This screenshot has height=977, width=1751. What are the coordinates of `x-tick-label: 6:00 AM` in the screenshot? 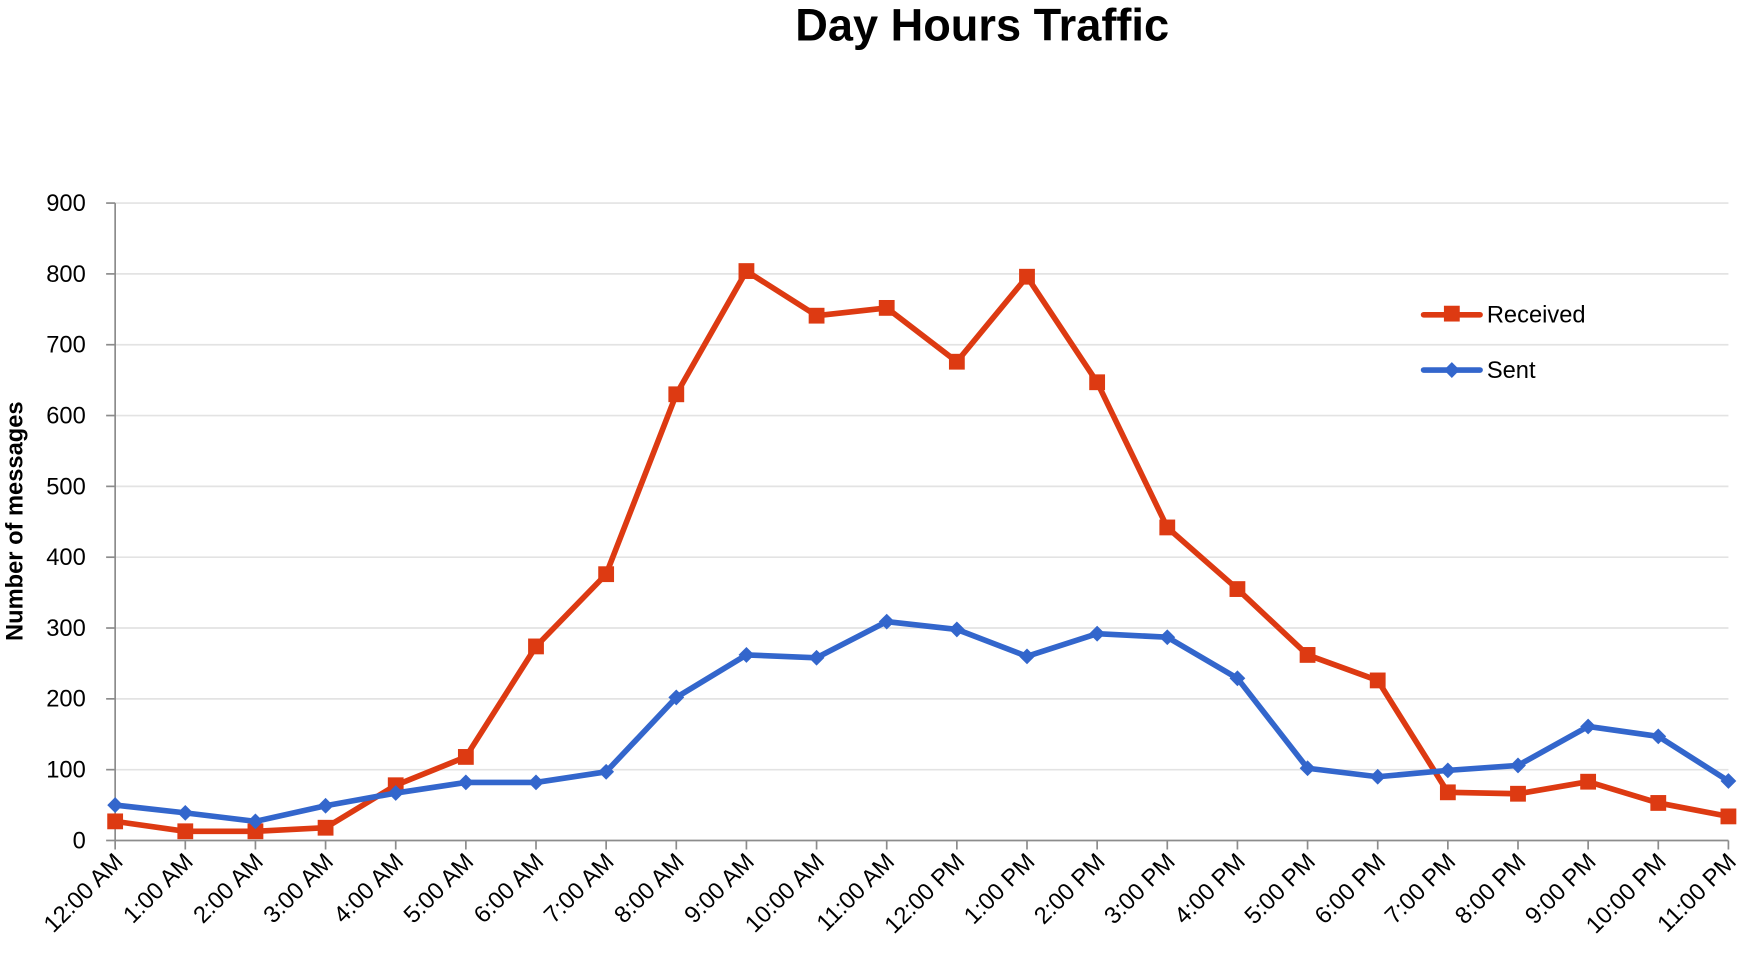 It's located at (509, 889).